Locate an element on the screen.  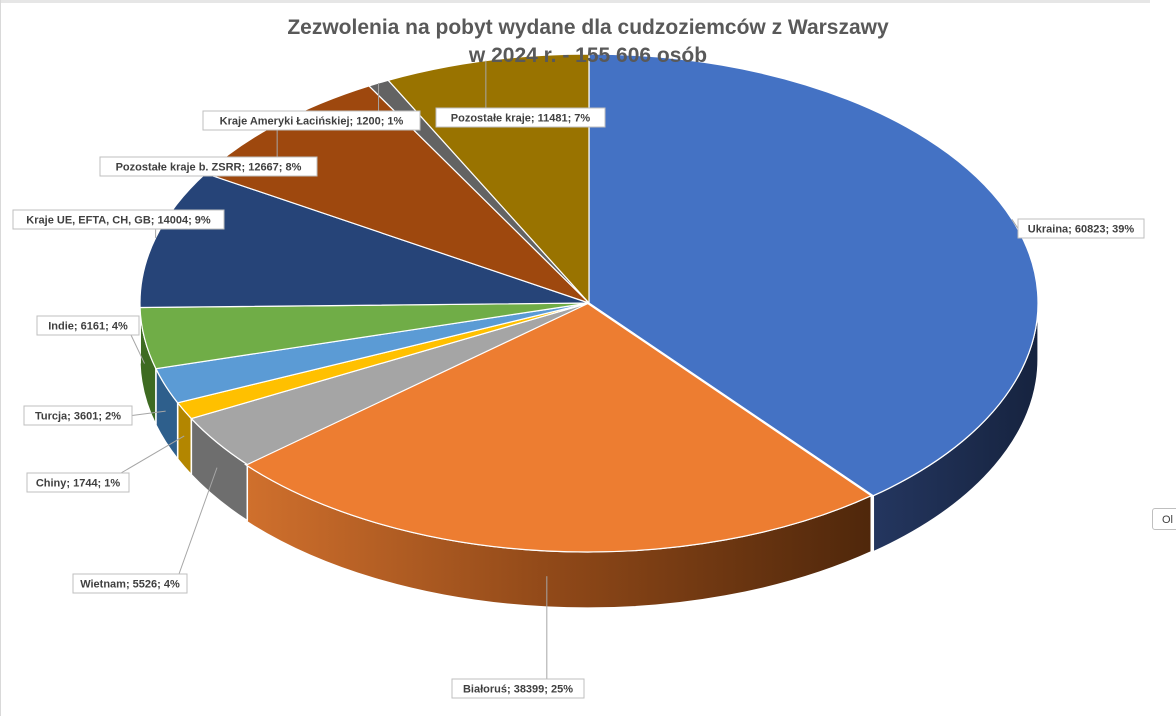
slice-kraje-ue-efta-ch-gb is located at coordinates (364, 240).